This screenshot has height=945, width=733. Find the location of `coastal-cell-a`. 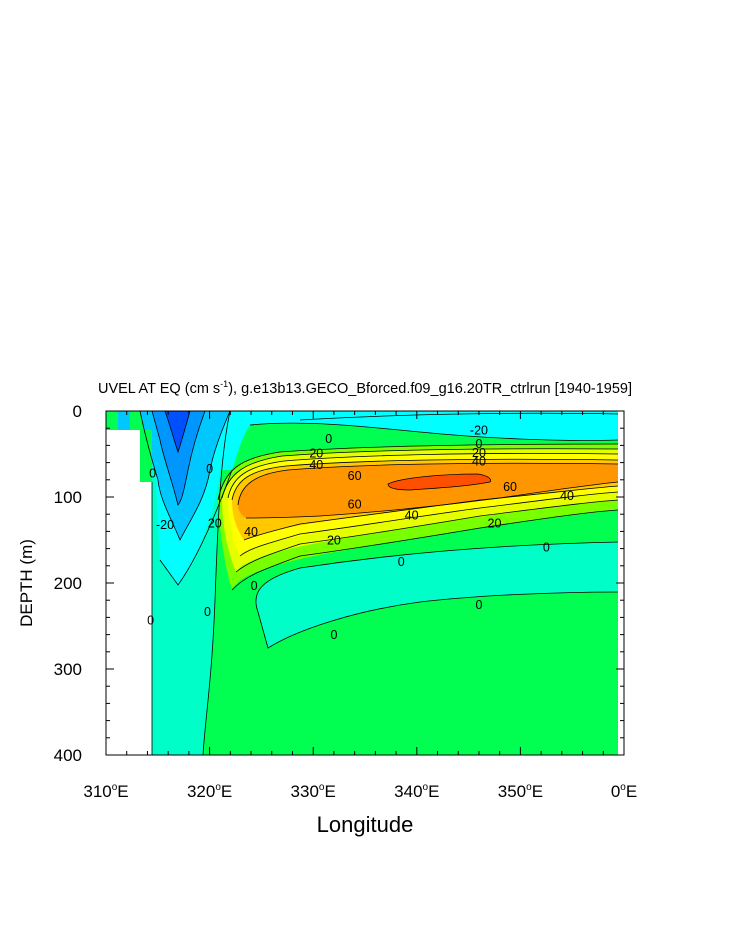

coastal-cell-a is located at coordinates (112, 420).